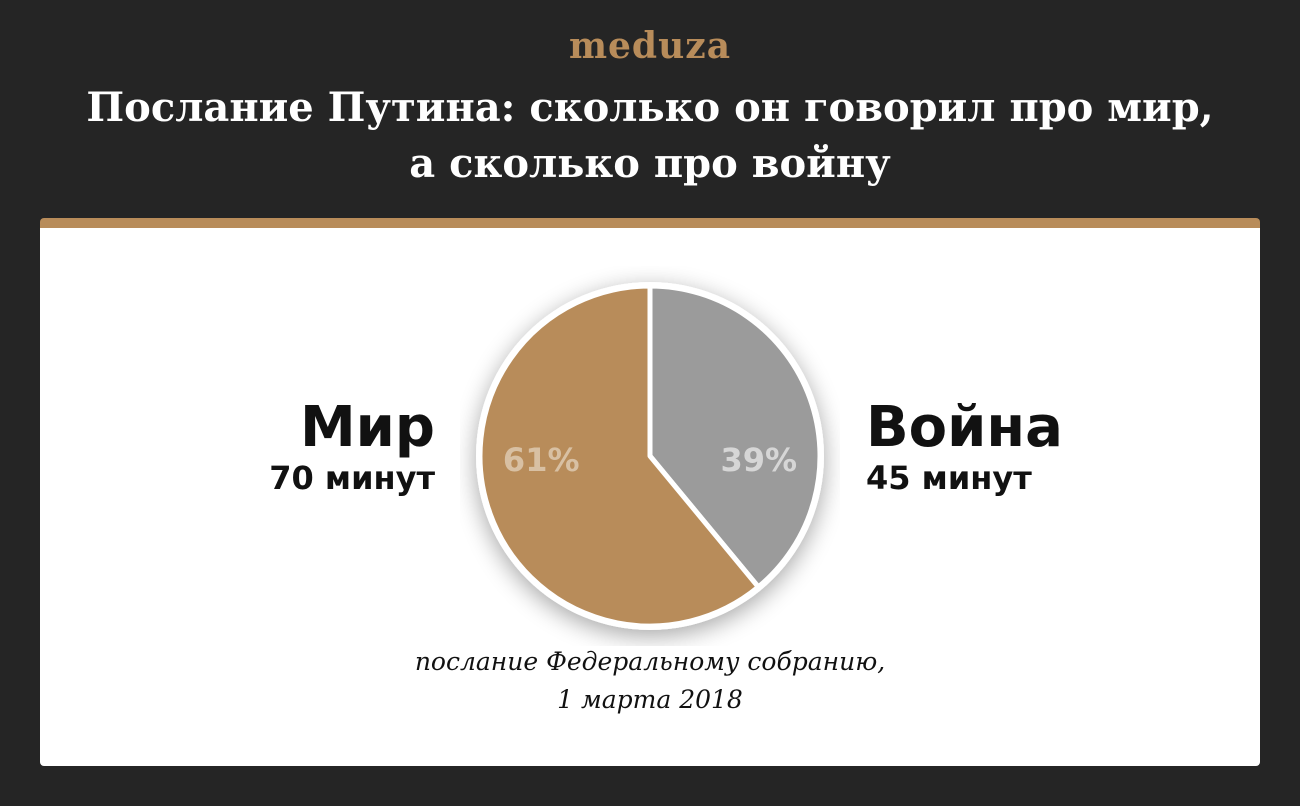  What do you see at coordinates (964, 427) in the screenshot?
I see `war-name-label: Война` at bounding box center [964, 427].